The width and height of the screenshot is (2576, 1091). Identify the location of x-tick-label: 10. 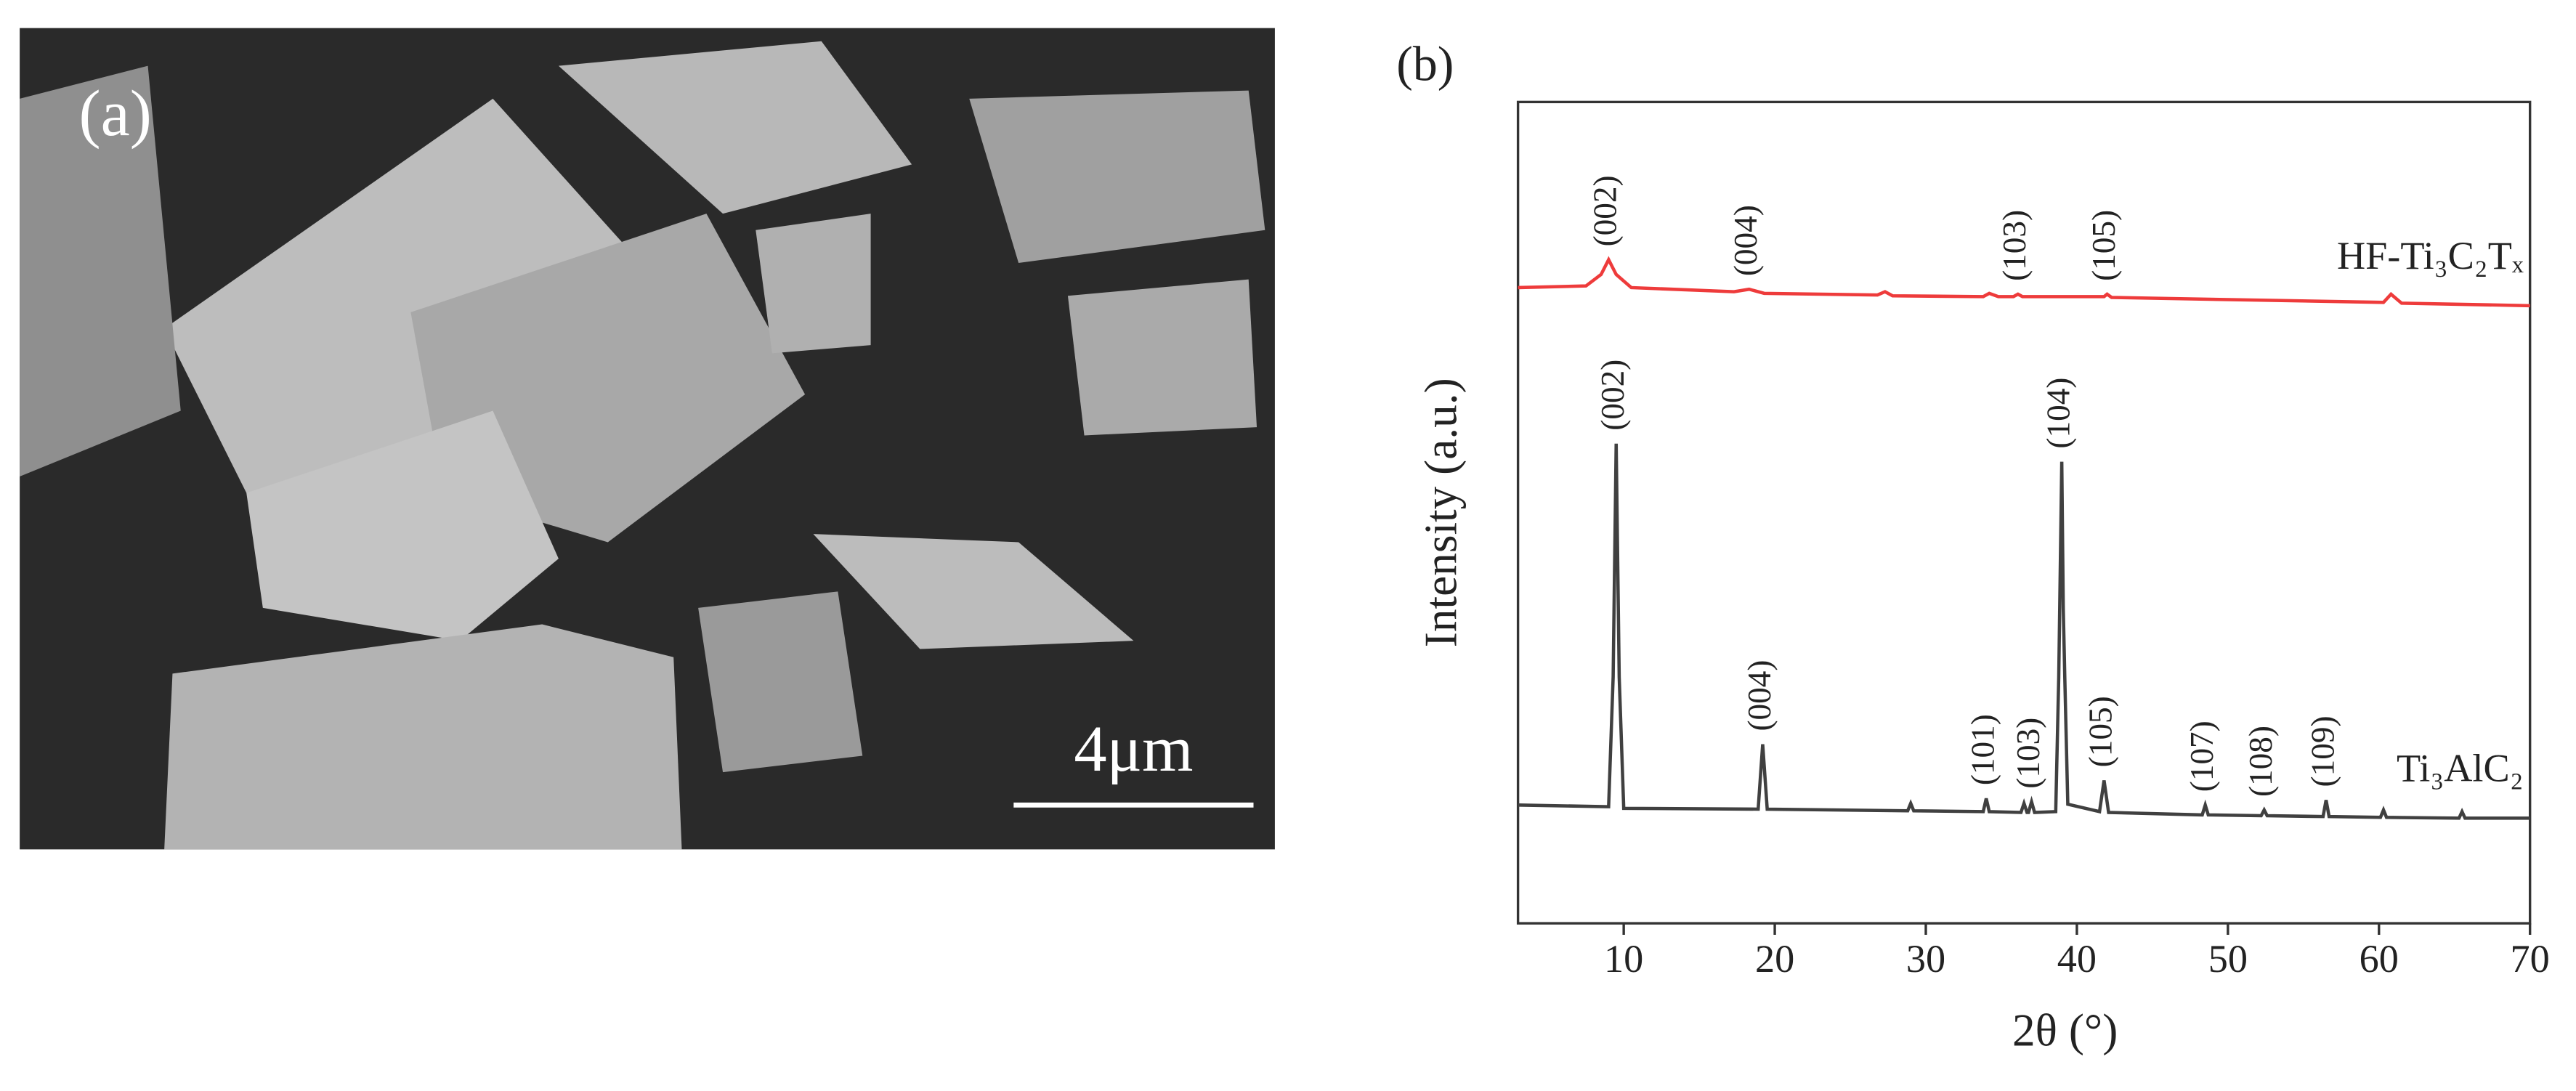
(1623, 959).